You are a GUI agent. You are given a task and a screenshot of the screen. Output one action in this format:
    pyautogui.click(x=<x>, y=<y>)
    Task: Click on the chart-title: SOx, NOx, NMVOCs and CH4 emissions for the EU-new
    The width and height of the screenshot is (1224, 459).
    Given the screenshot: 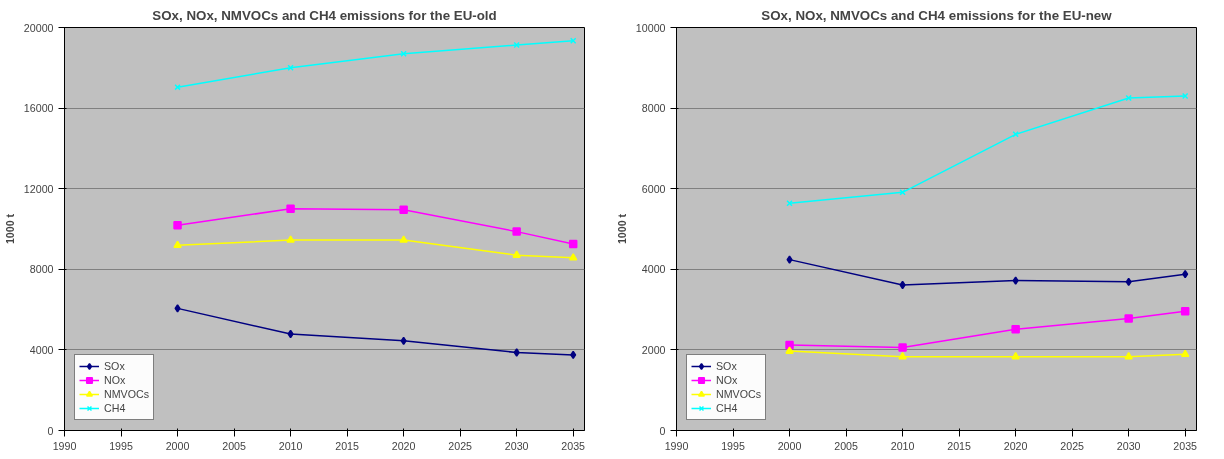 What is the action you would take?
    pyautogui.click(x=937, y=15)
    